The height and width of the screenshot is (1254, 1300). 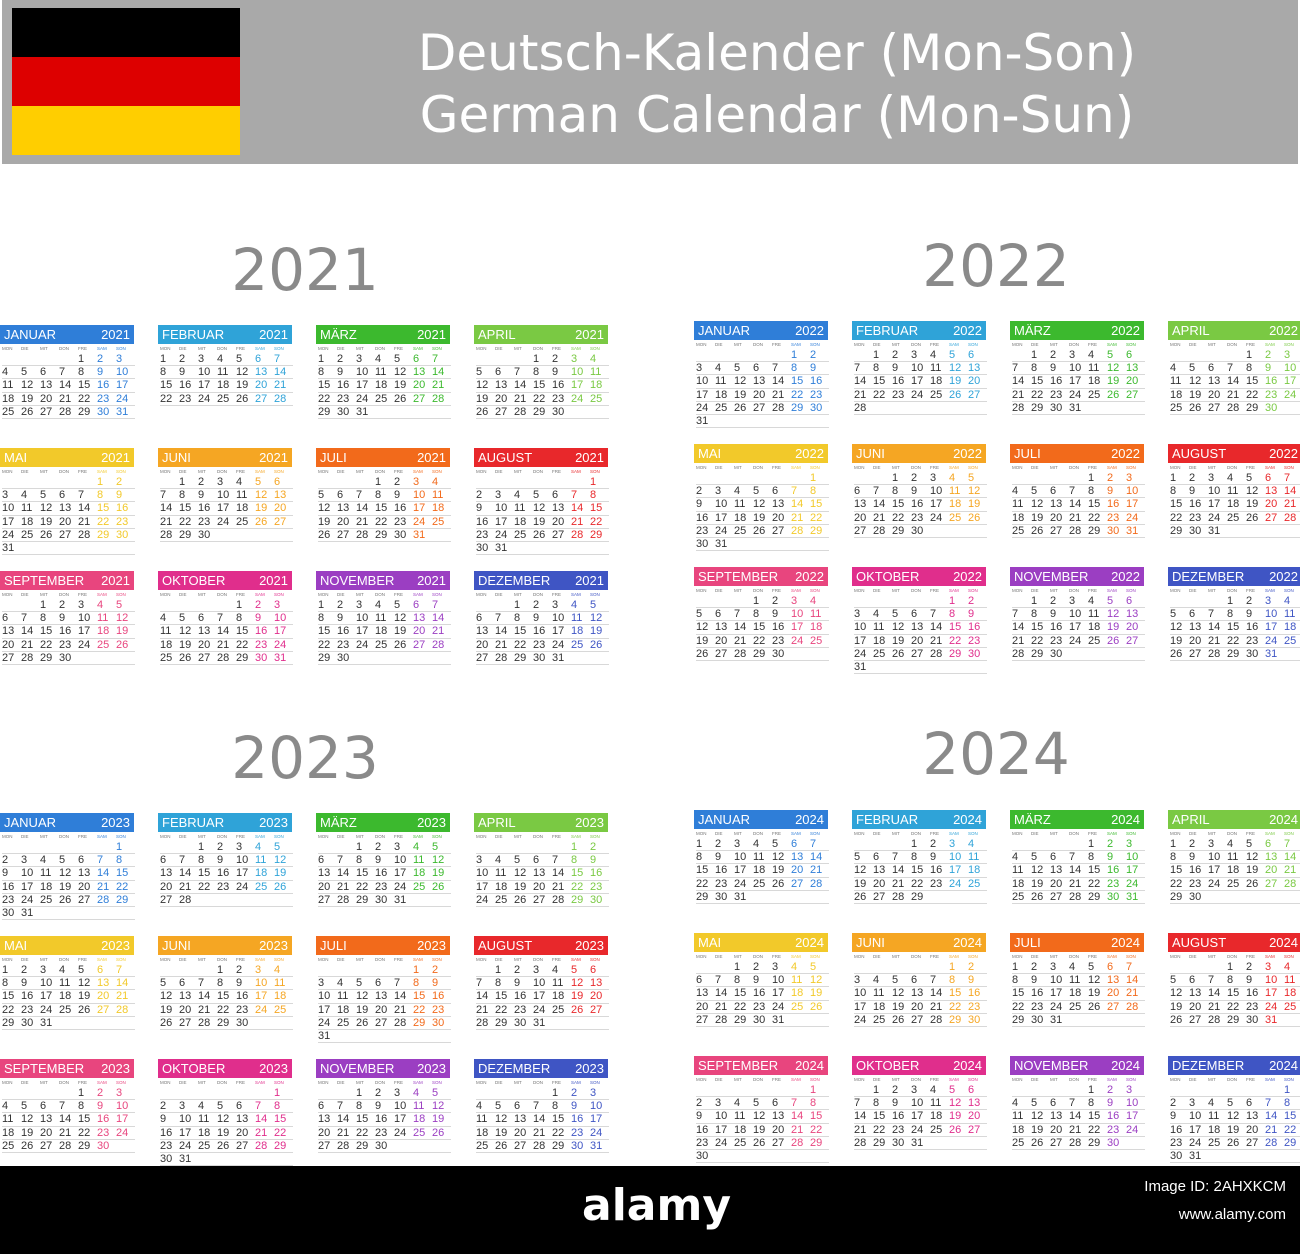 What do you see at coordinates (383, 580) in the screenshot?
I see `month-header: NOVEMBER 2021` at bounding box center [383, 580].